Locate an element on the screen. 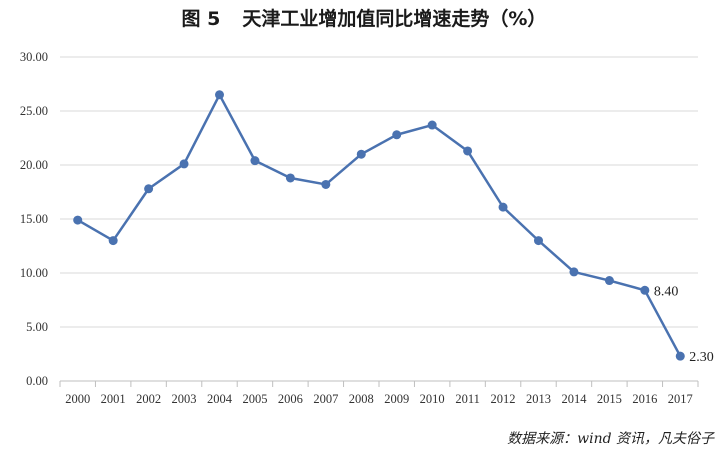  x-tick-label: 2009 is located at coordinates (396, 399).